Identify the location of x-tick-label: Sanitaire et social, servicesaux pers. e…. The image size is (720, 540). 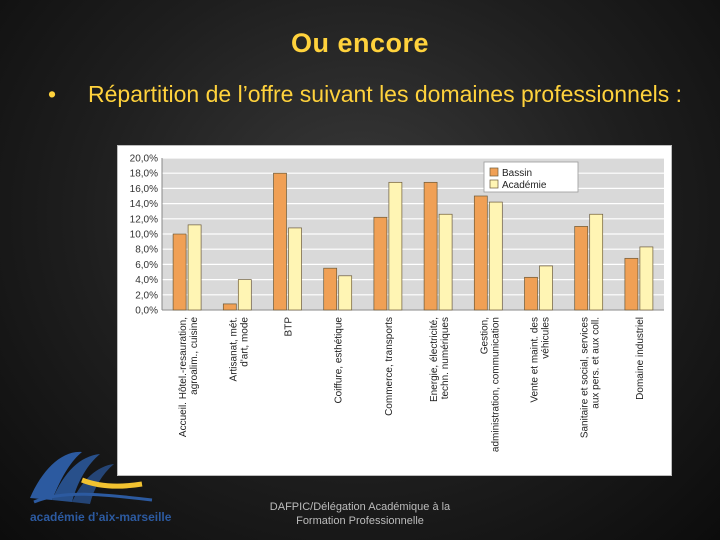
(591, 377).